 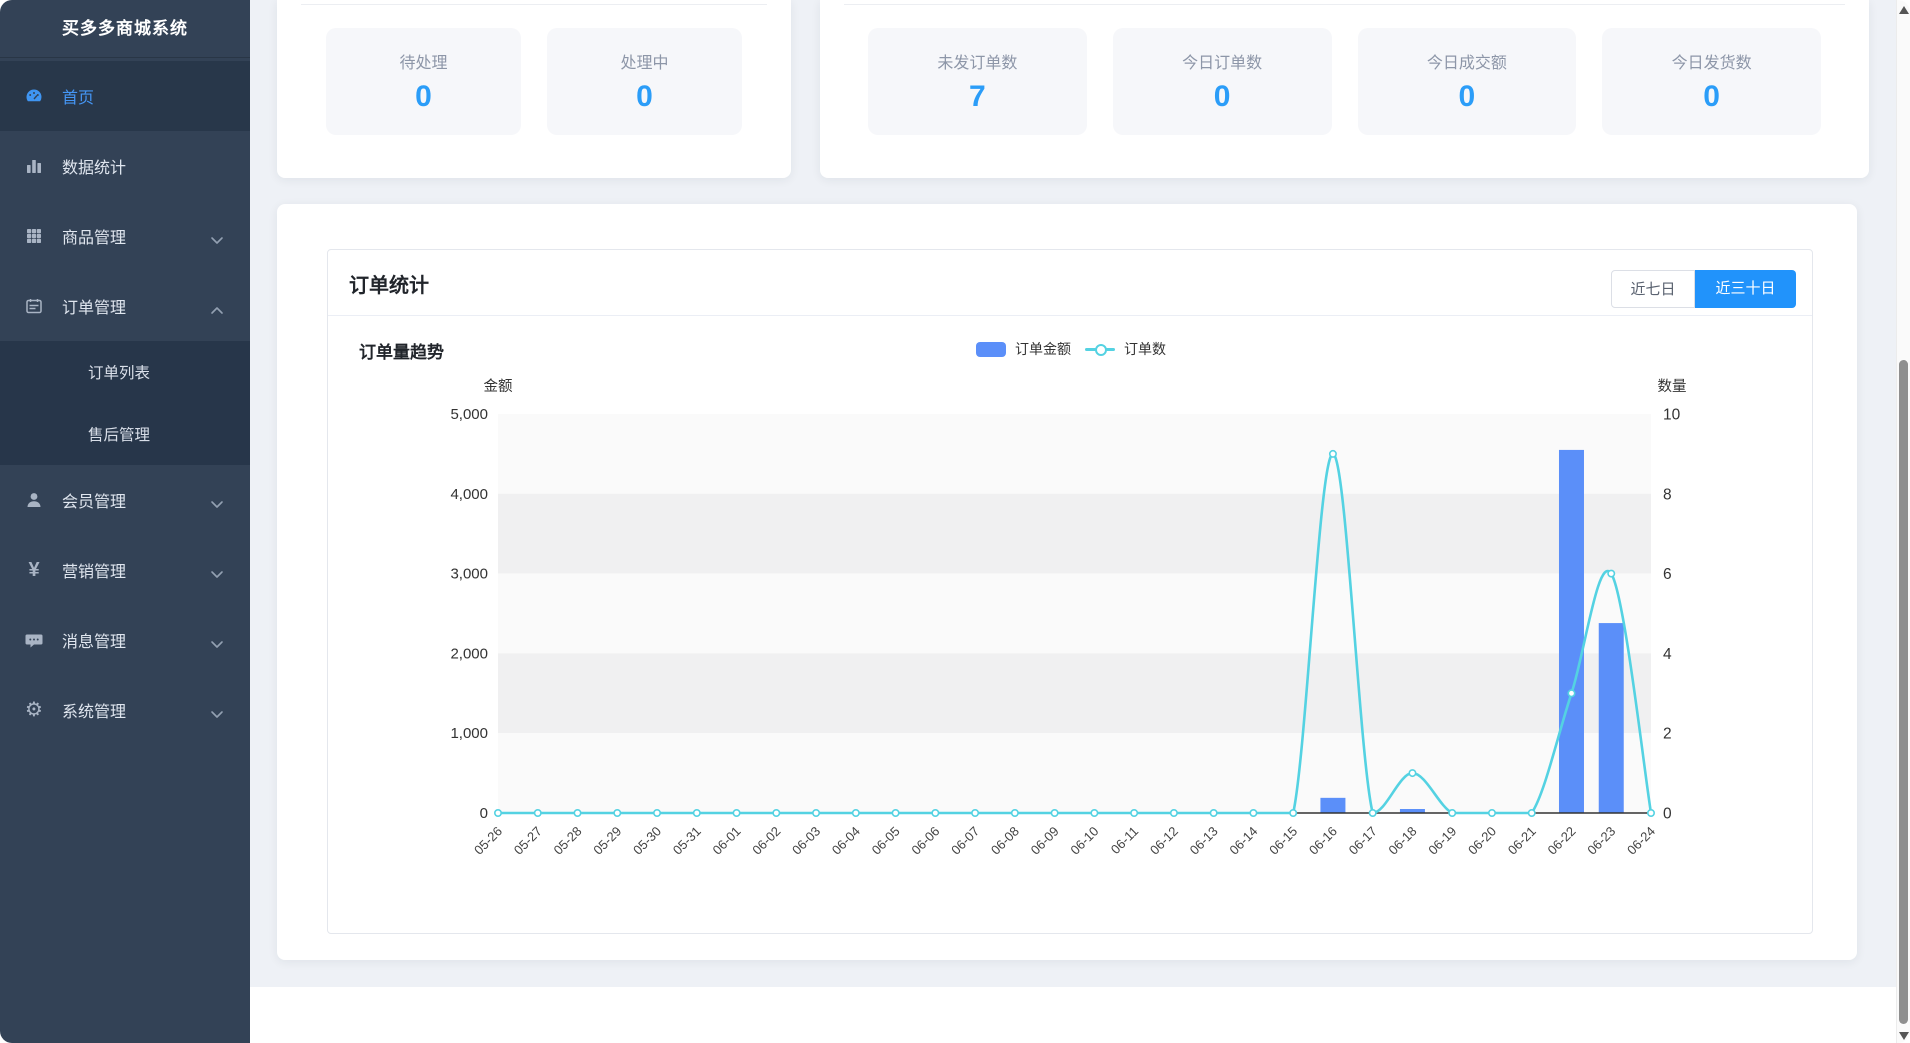 I want to click on sidebar-item-8: ⚙ 系统管理, so click(x=125, y=710).